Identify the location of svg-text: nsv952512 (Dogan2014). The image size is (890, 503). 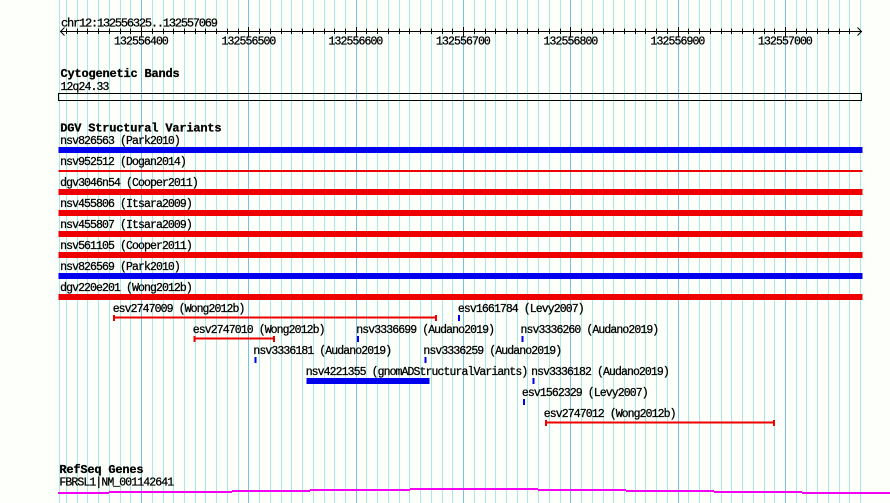
(123, 162).